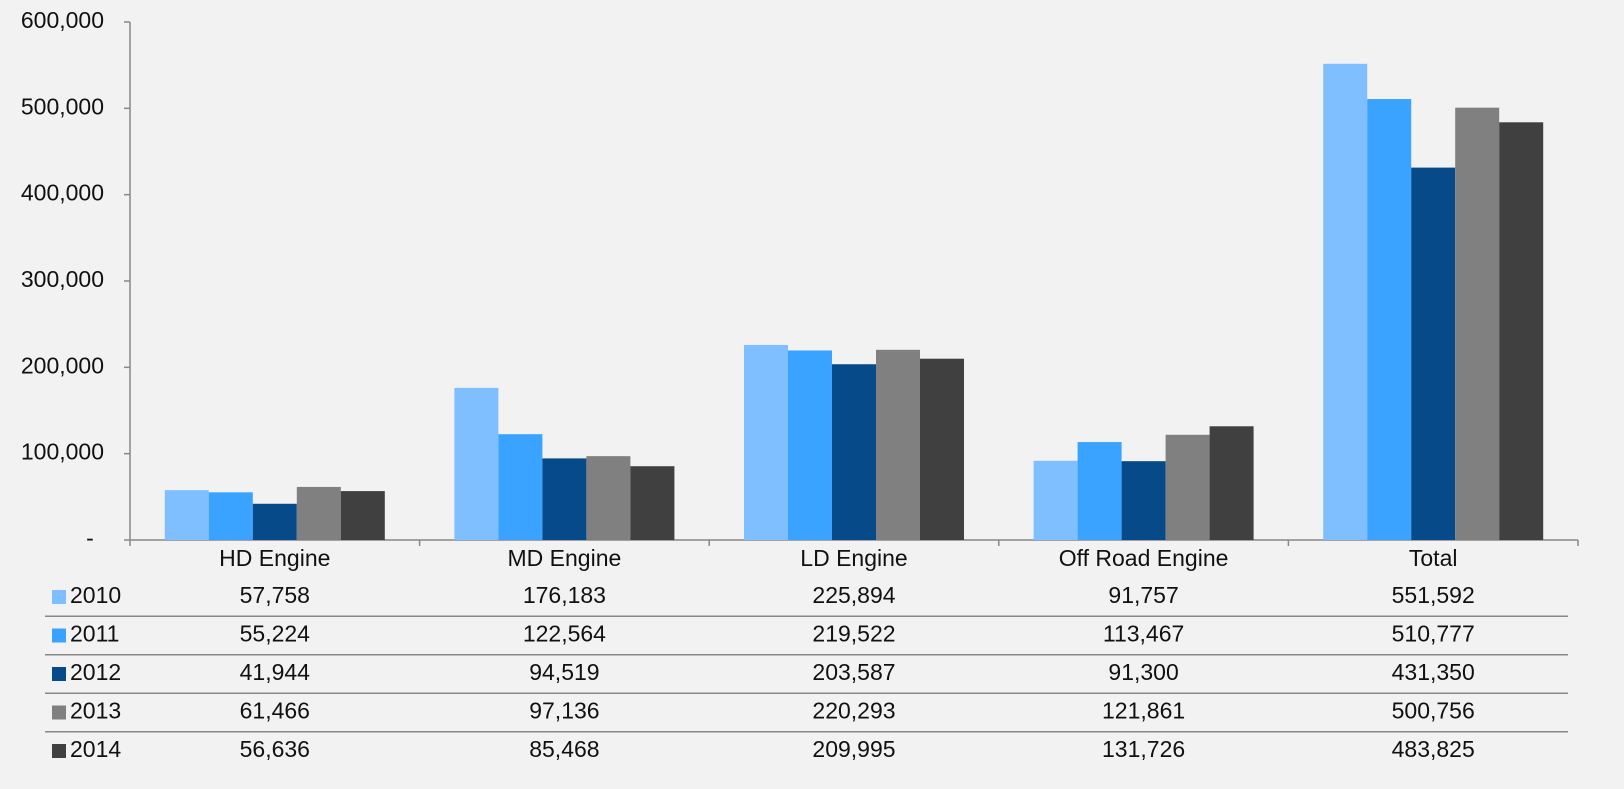 This screenshot has width=1624, height=789. What do you see at coordinates (1433, 595) in the screenshot?
I see `table-value: 551,592` at bounding box center [1433, 595].